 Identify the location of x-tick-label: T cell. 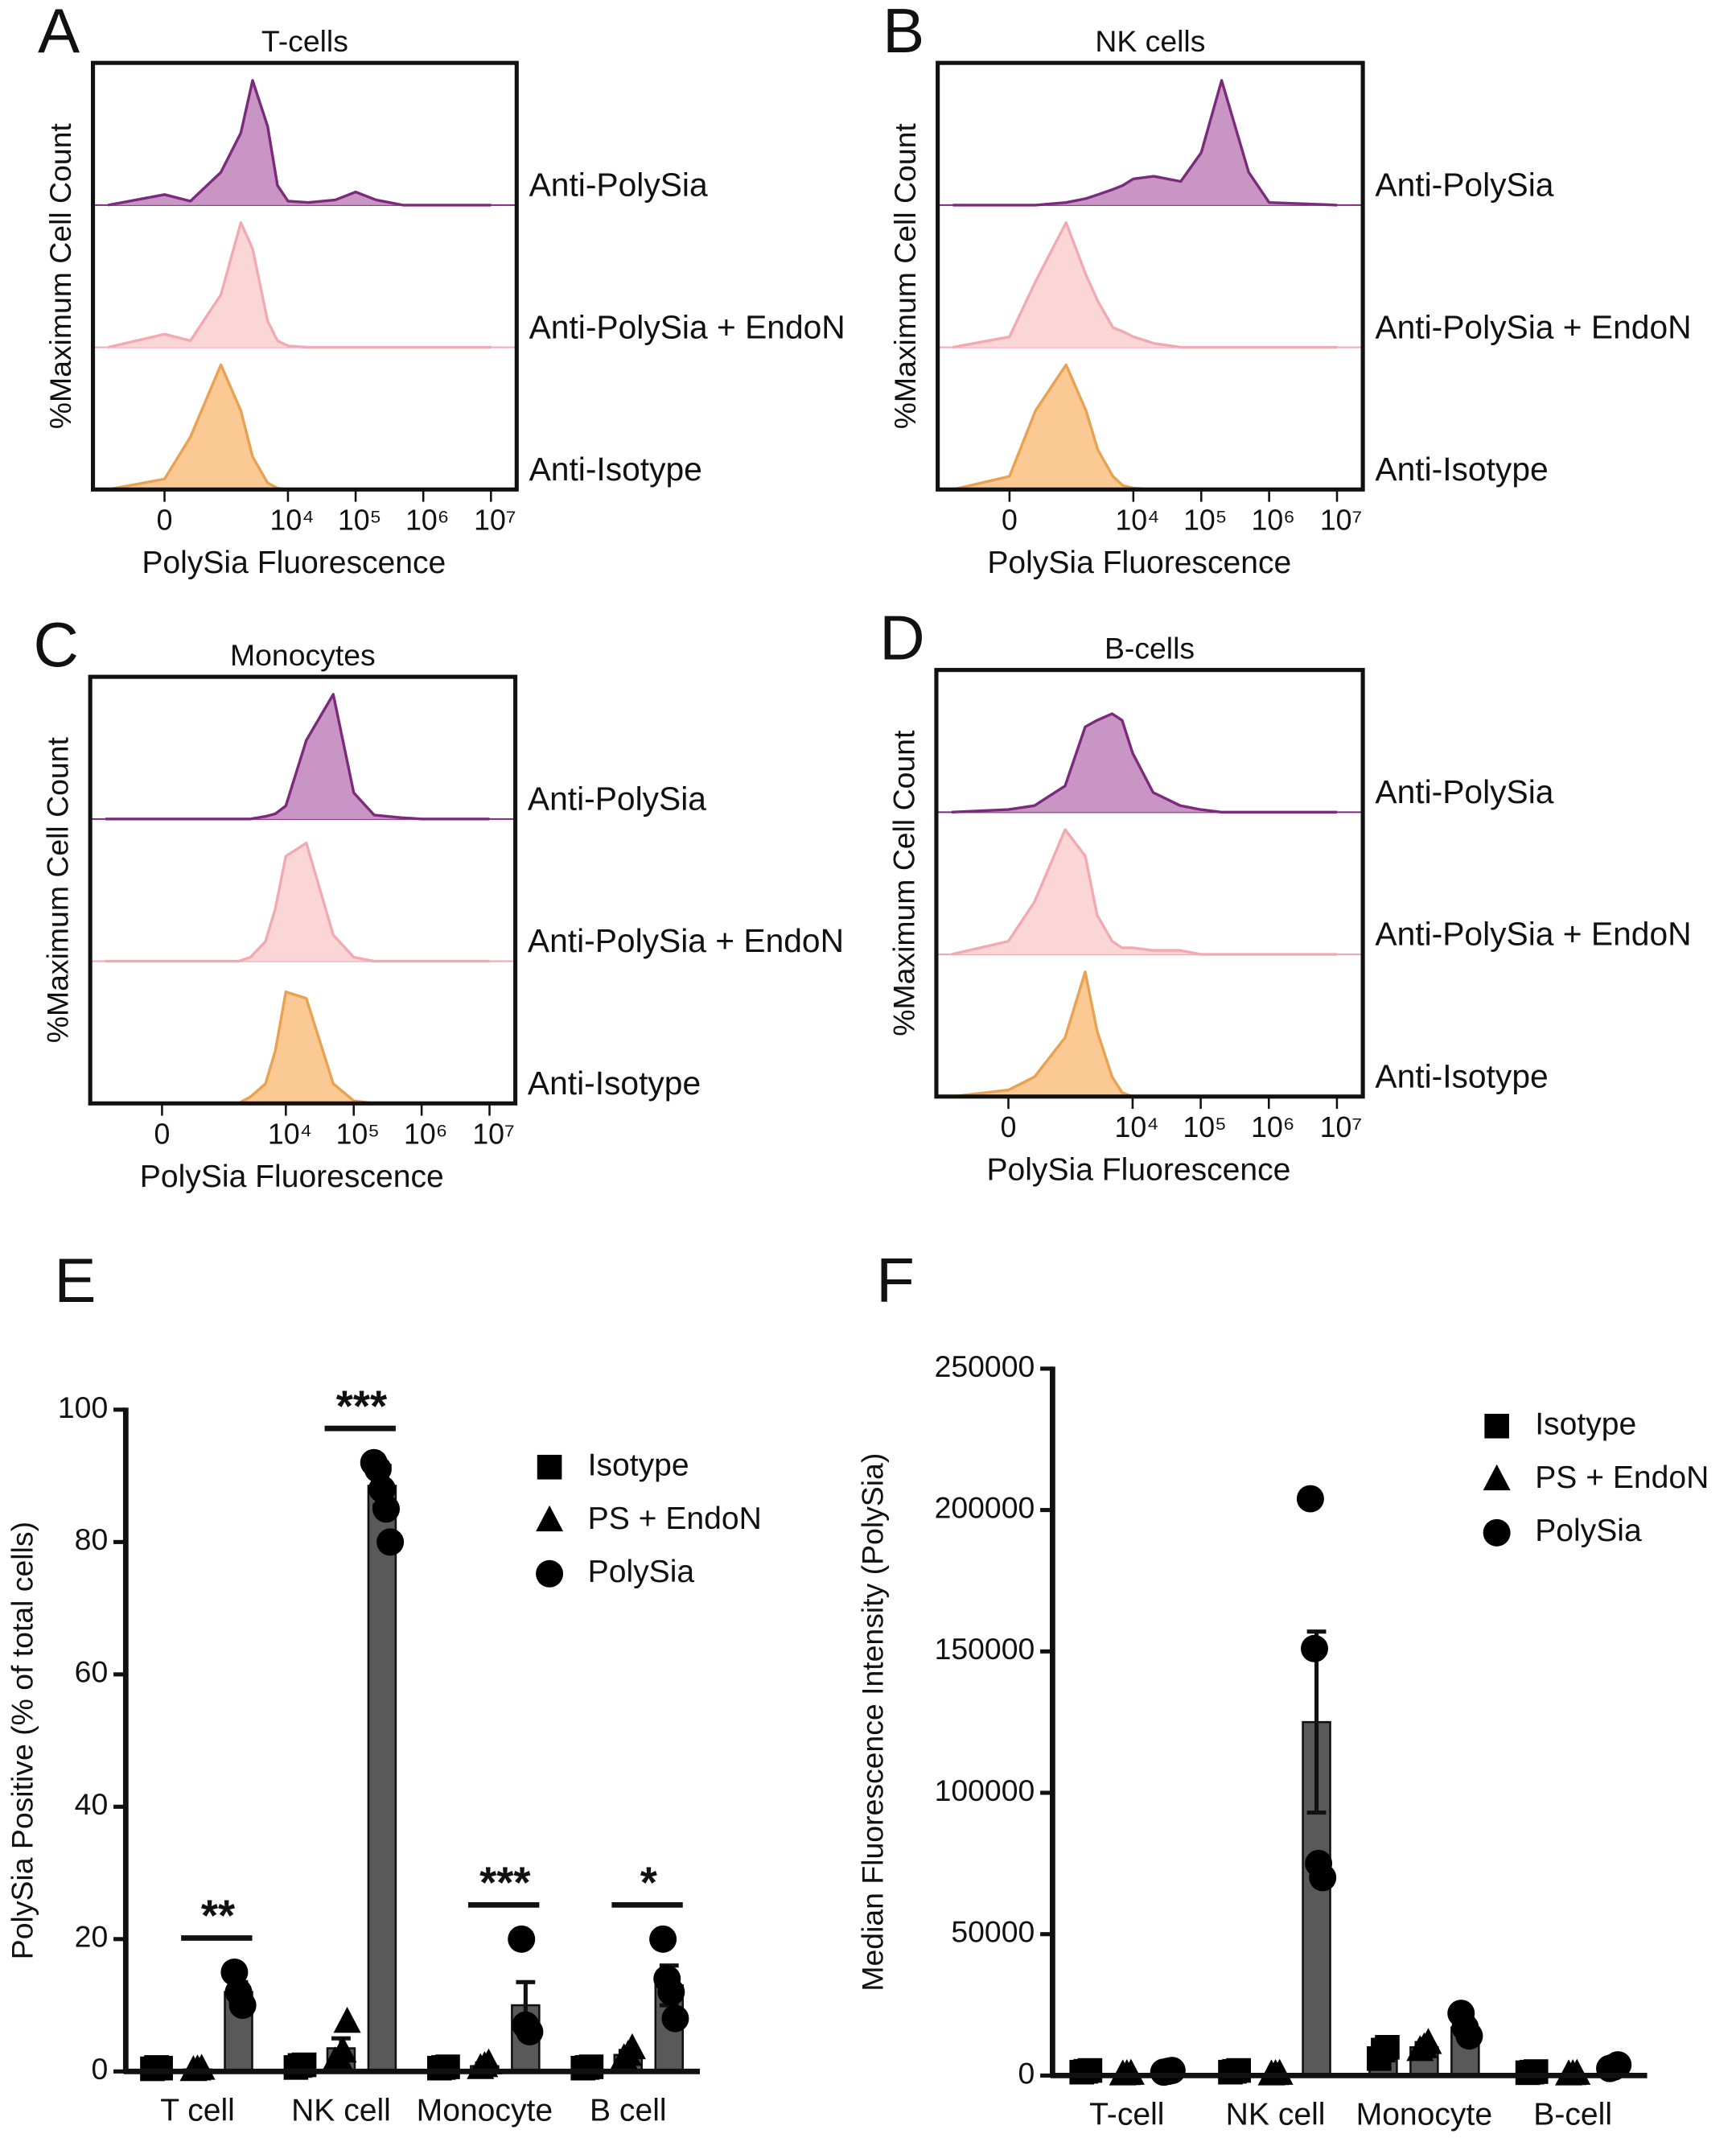
(197, 2111).